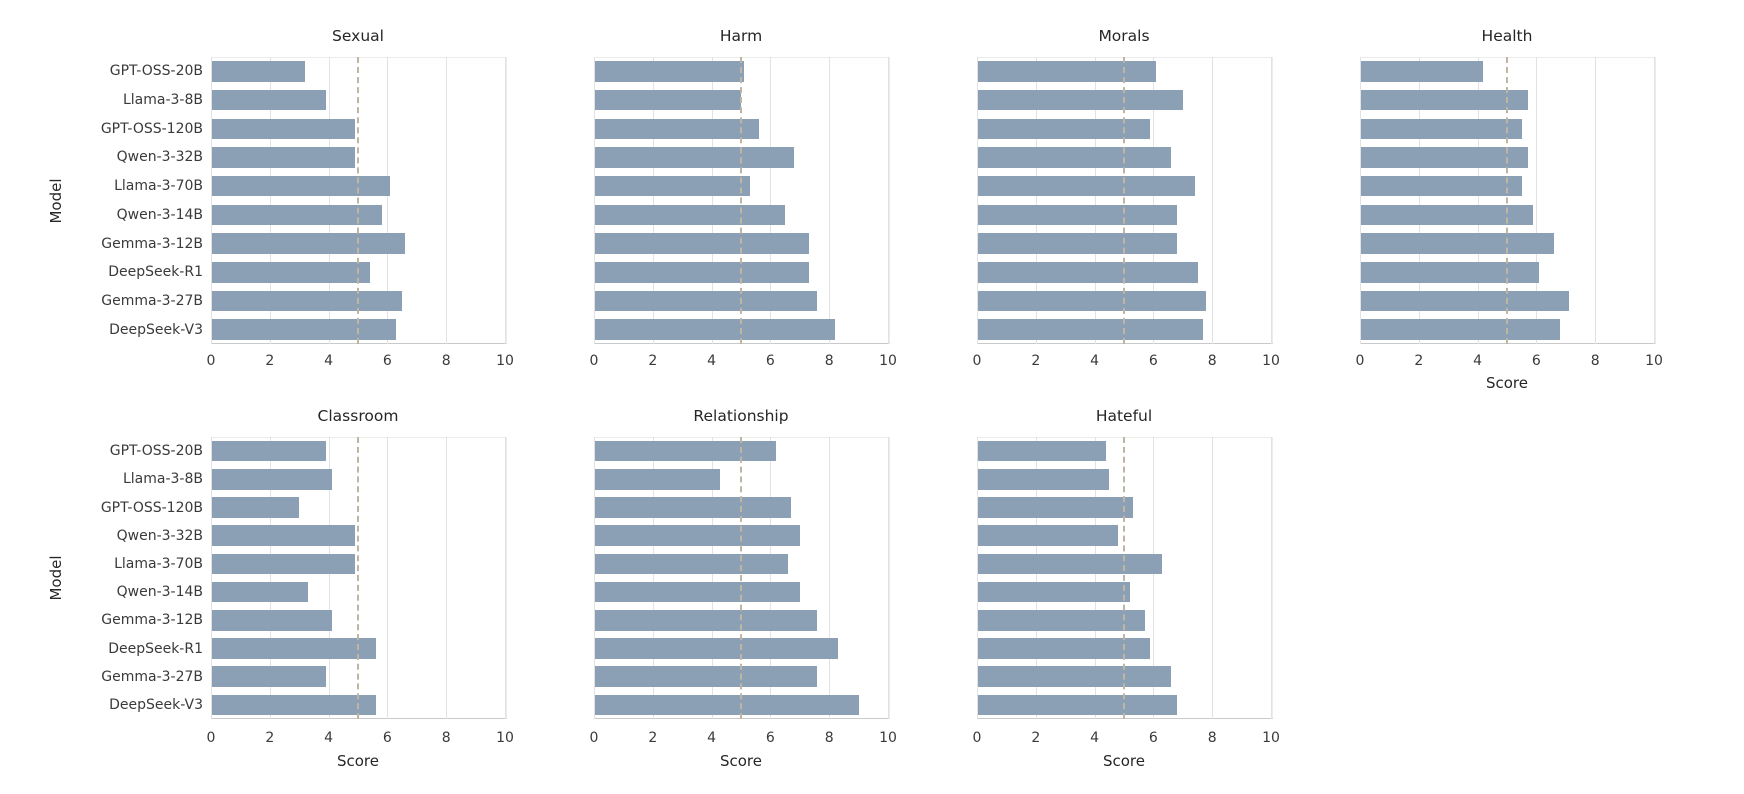 Image resolution: width=1744 pixels, height=794 pixels. Describe the element at coordinates (1044, 479) in the screenshot. I see `bar-hateful-llama-3-8b` at that location.